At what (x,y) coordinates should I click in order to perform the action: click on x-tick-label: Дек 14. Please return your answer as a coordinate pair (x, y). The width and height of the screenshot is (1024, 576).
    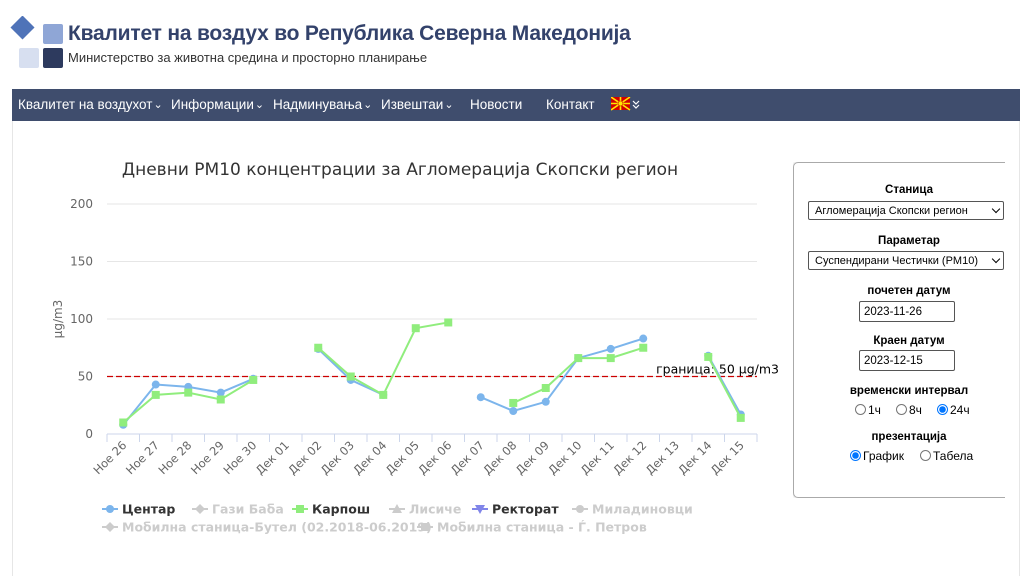
    Looking at the image, I should click on (694, 457).